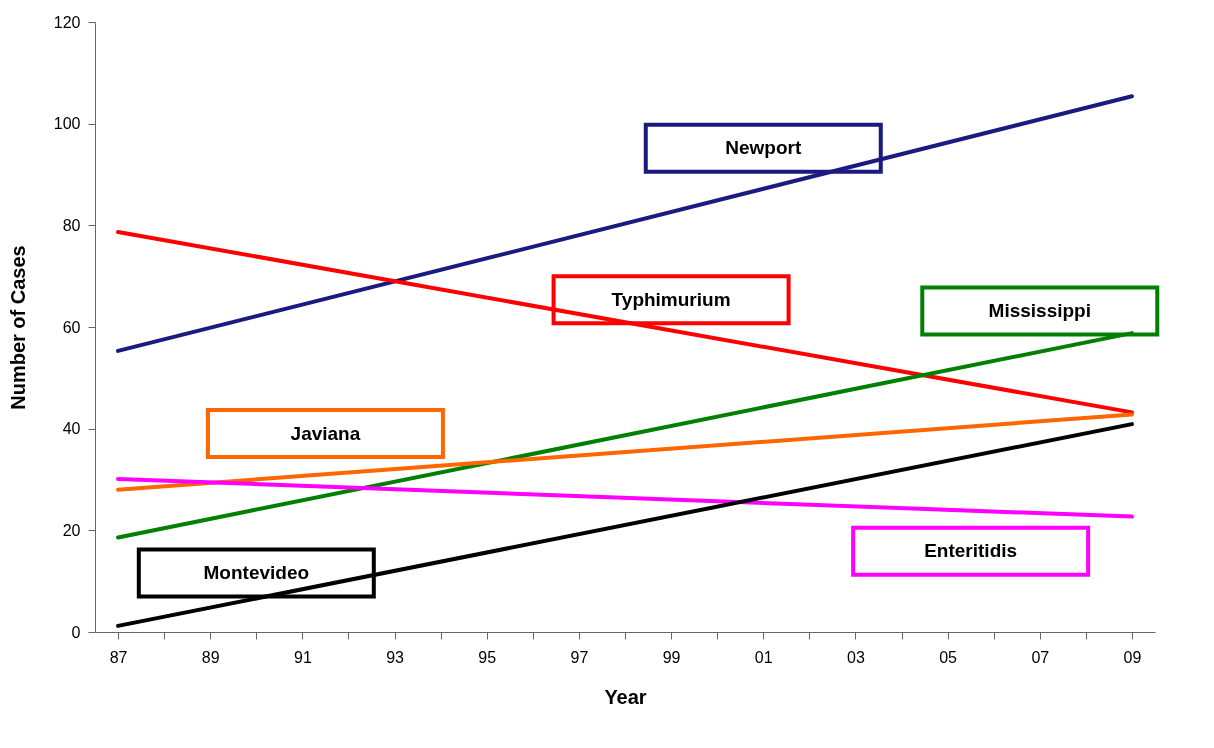 This screenshot has height=748, width=1214. I want to click on y-tick-label: 100, so click(67, 124).